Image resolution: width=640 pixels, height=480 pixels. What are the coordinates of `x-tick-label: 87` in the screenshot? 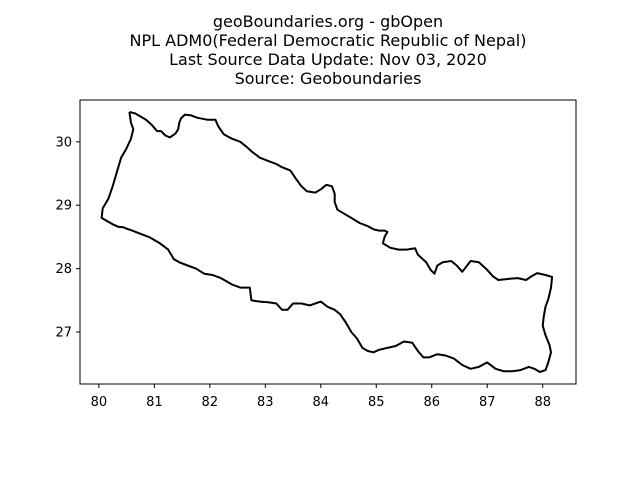 It's located at (487, 402).